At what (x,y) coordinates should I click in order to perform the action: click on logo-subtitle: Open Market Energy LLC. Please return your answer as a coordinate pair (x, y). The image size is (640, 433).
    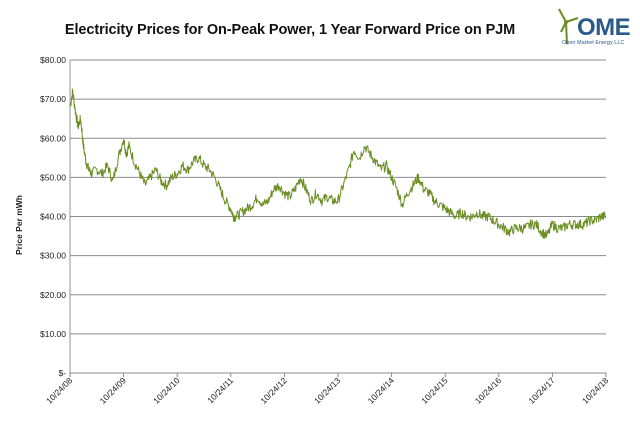
    Looking at the image, I should click on (593, 43).